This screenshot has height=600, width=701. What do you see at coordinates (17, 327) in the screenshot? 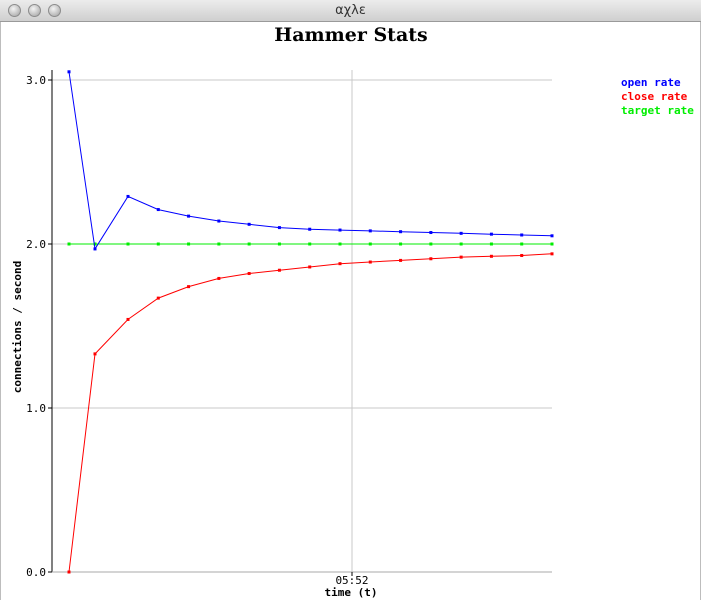
I see `y-axis-label: connections / second` at bounding box center [17, 327].